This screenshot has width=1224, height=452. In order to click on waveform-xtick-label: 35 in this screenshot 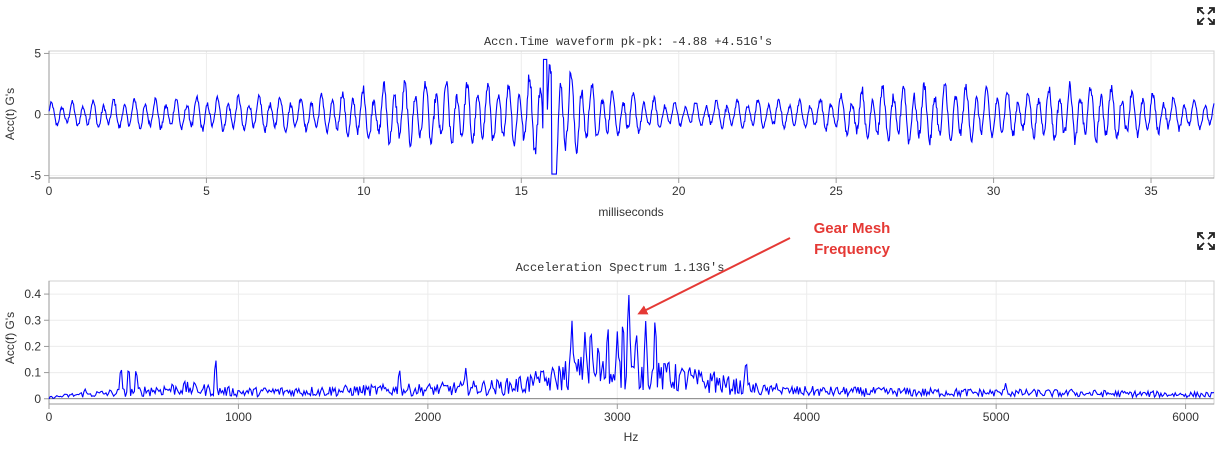, I will do `click(1151, 191)`.